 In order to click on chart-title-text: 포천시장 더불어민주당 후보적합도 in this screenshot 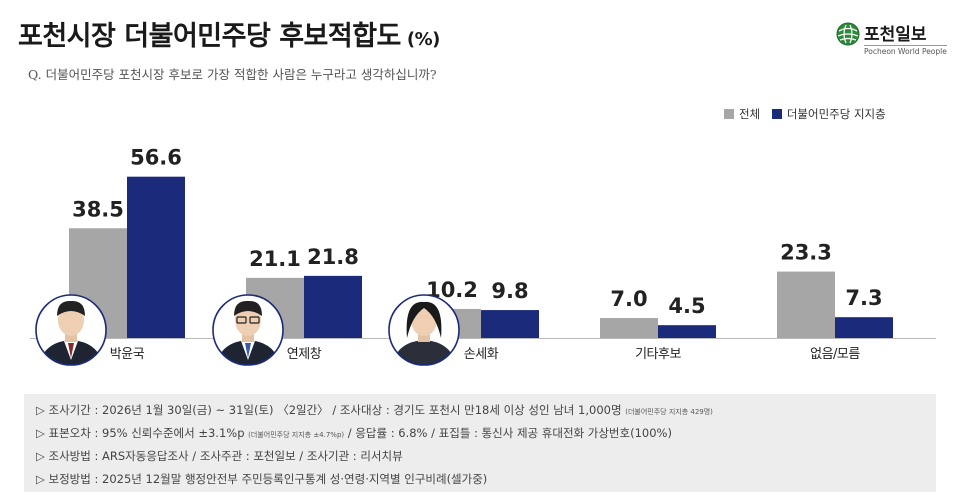, I will do `click(209, 36)`.